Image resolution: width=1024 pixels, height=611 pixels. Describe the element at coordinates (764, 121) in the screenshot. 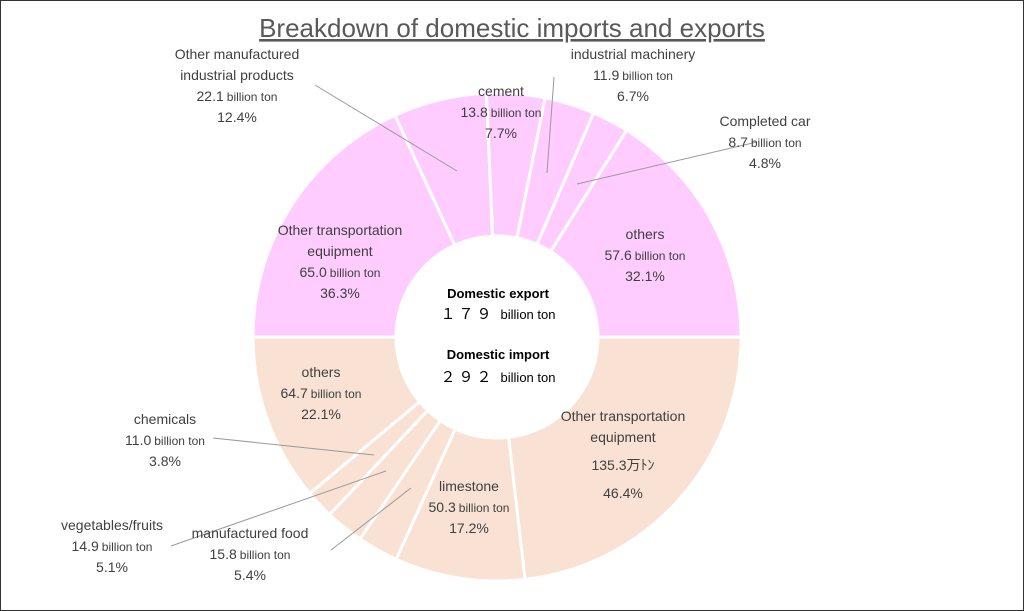

I see `export-label-completed-car-name: Completed car` at that location.